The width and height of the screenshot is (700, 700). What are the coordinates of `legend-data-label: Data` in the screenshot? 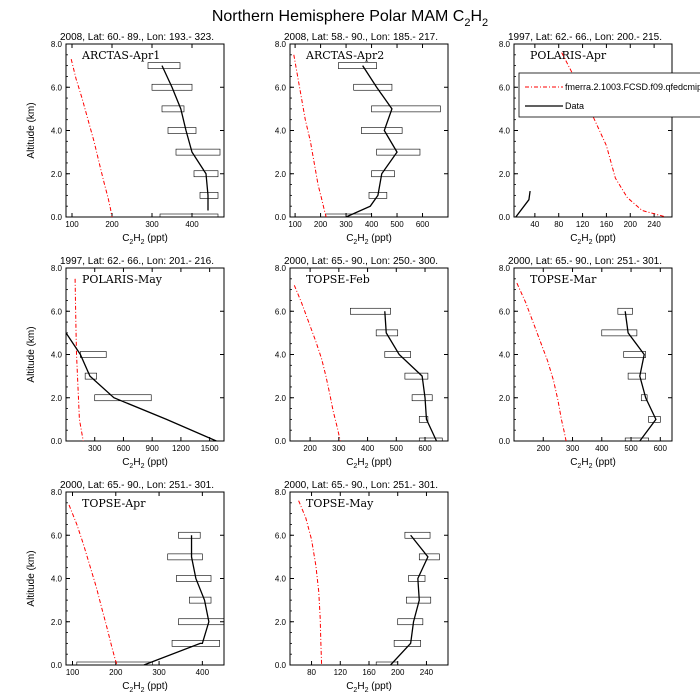 It's located at (574, 106).